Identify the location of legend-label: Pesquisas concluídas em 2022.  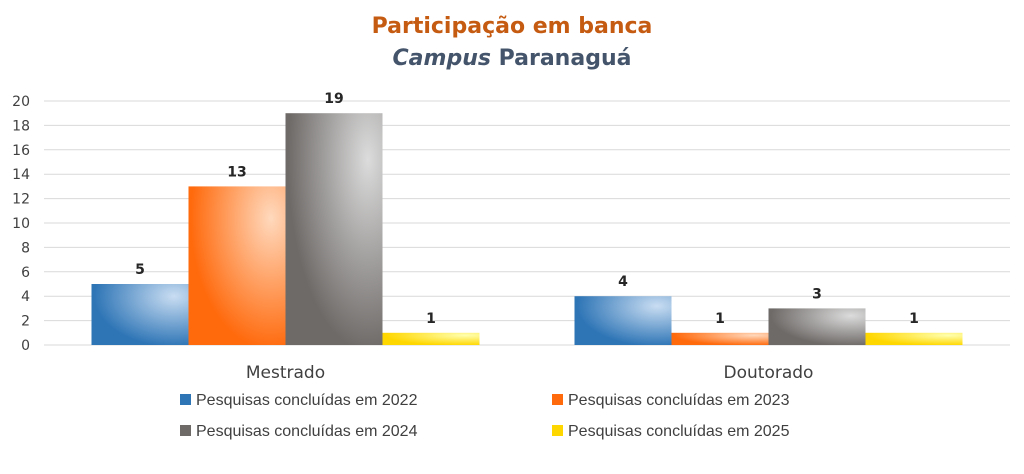
(307, 400).